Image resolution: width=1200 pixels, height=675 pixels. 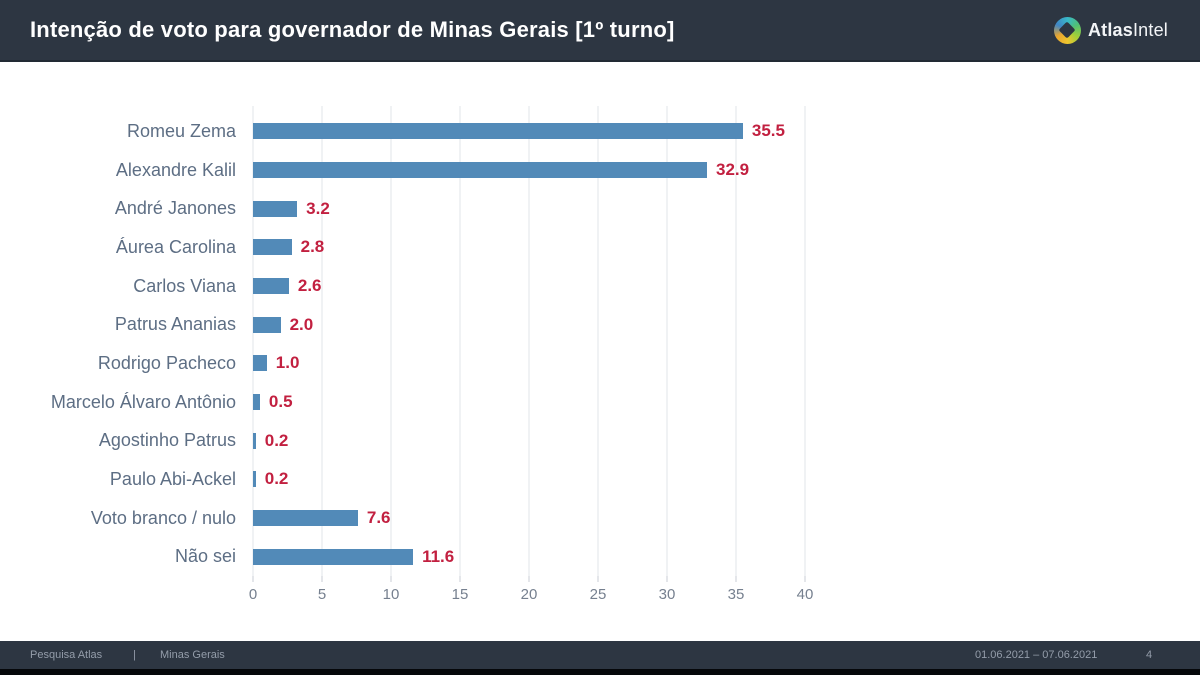 I want to click on atlasintel-logo-icon, so click(x=1067, y=30).